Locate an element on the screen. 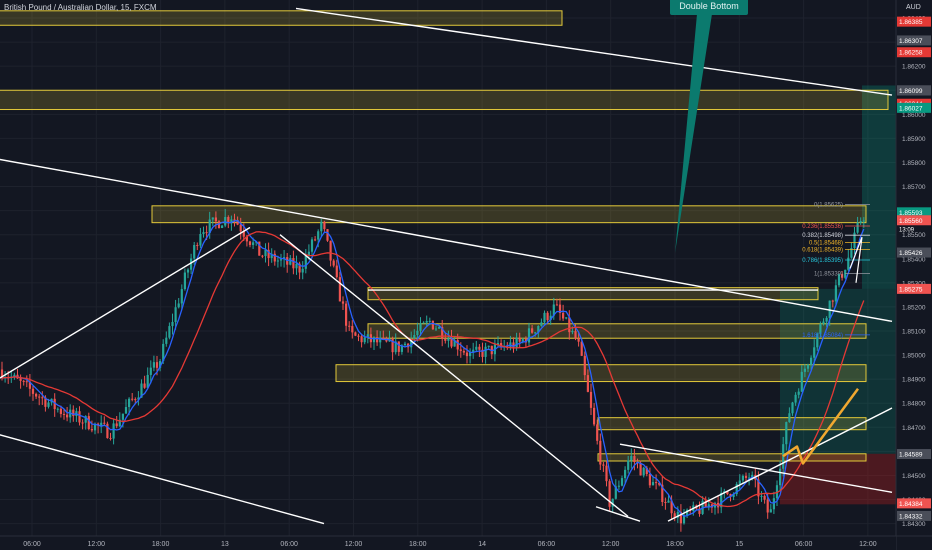  time-tick-label: 06:00 is located at coordinates (289, 544).